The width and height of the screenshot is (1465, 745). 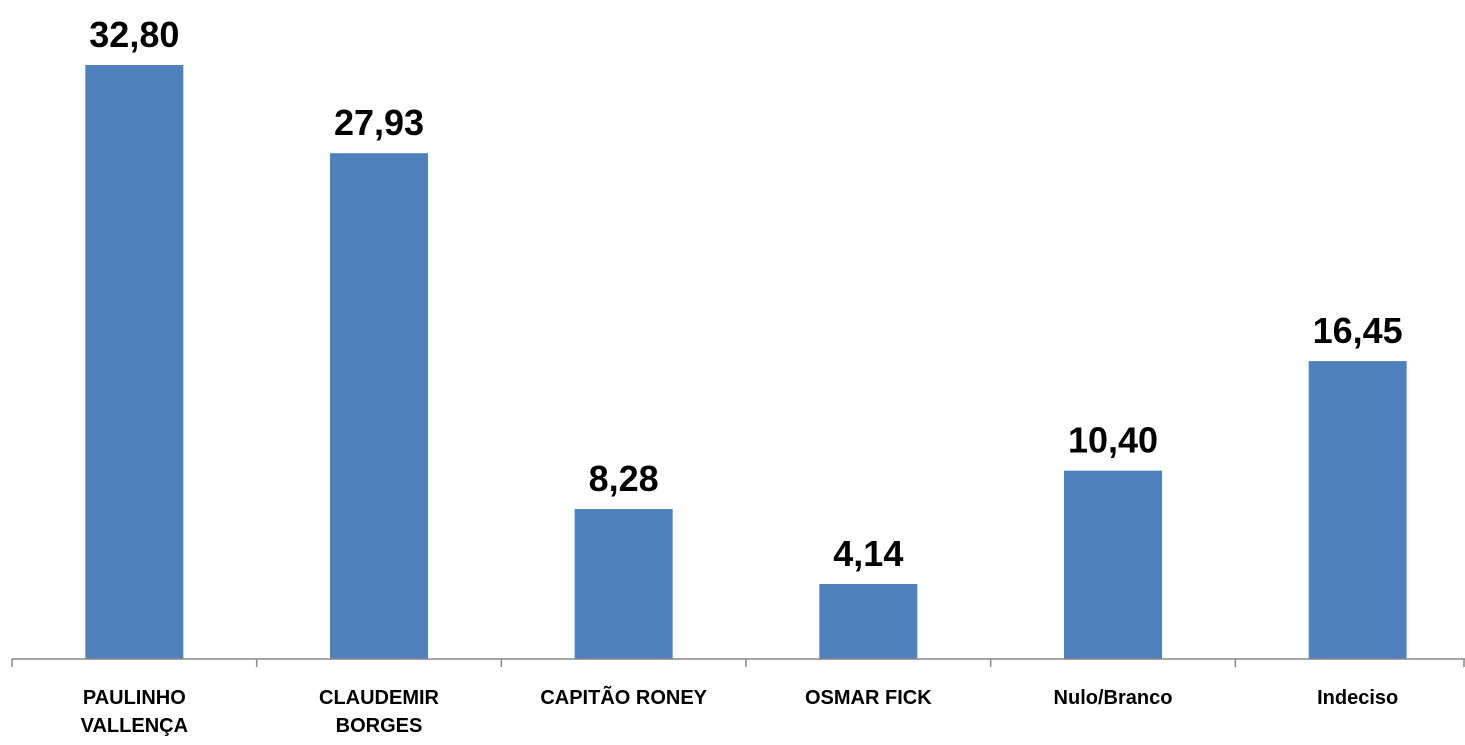 What do you see at coordinates (379, 712) in the screenshot?
I see `x-tick-label: CLAUDEMIR BORGES` at bounding box center [379, 712].